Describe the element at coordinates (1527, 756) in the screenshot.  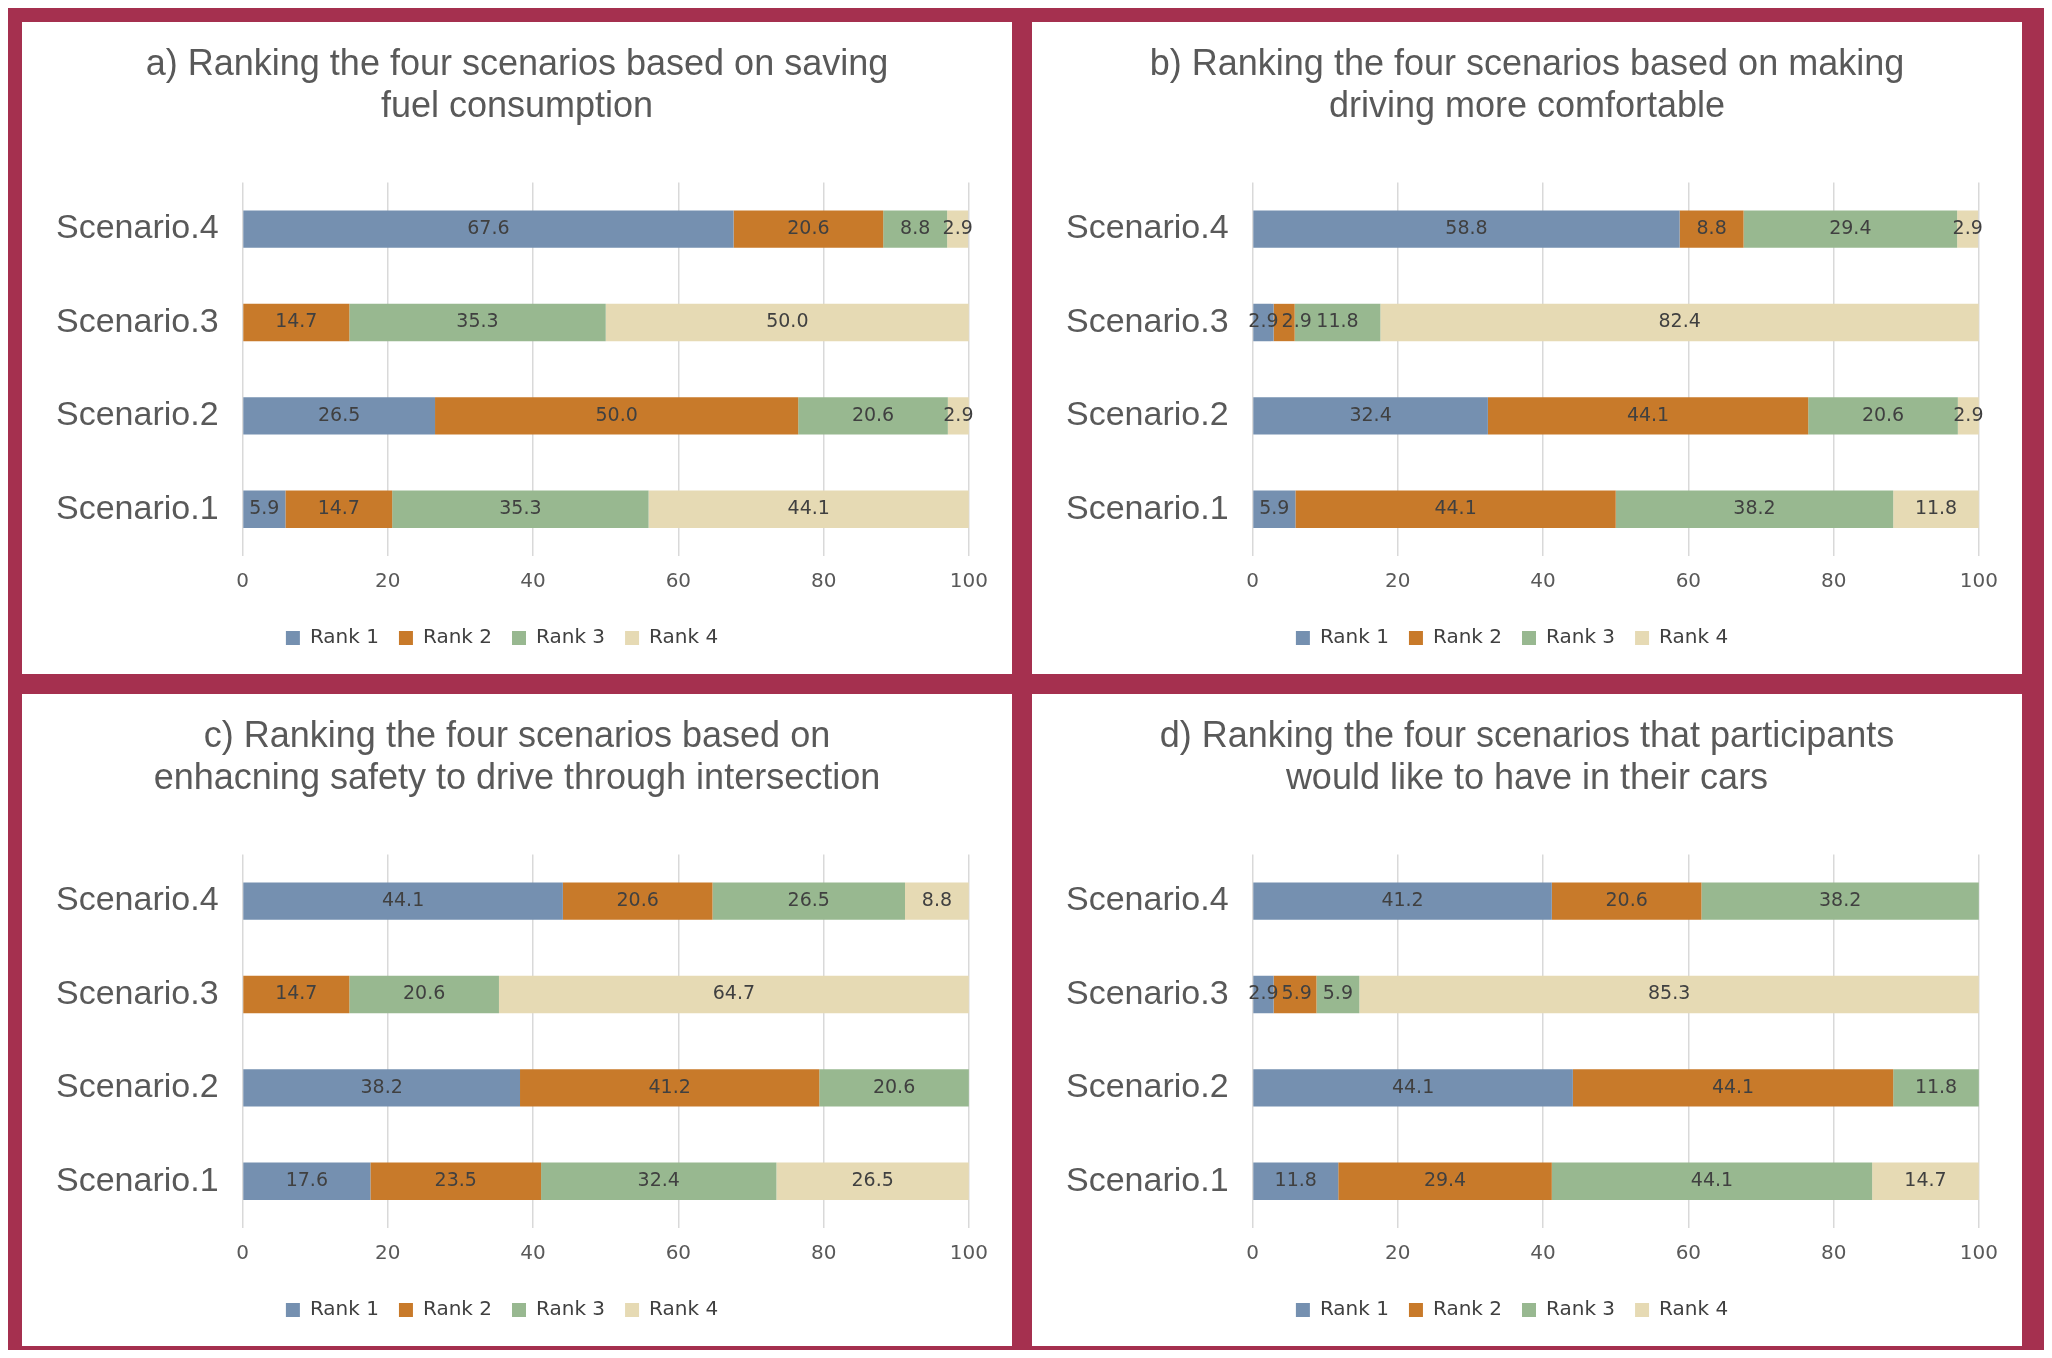
I see `chart-title: d) Ranking the four scenarios that participants would like to have in their cars` at that location.